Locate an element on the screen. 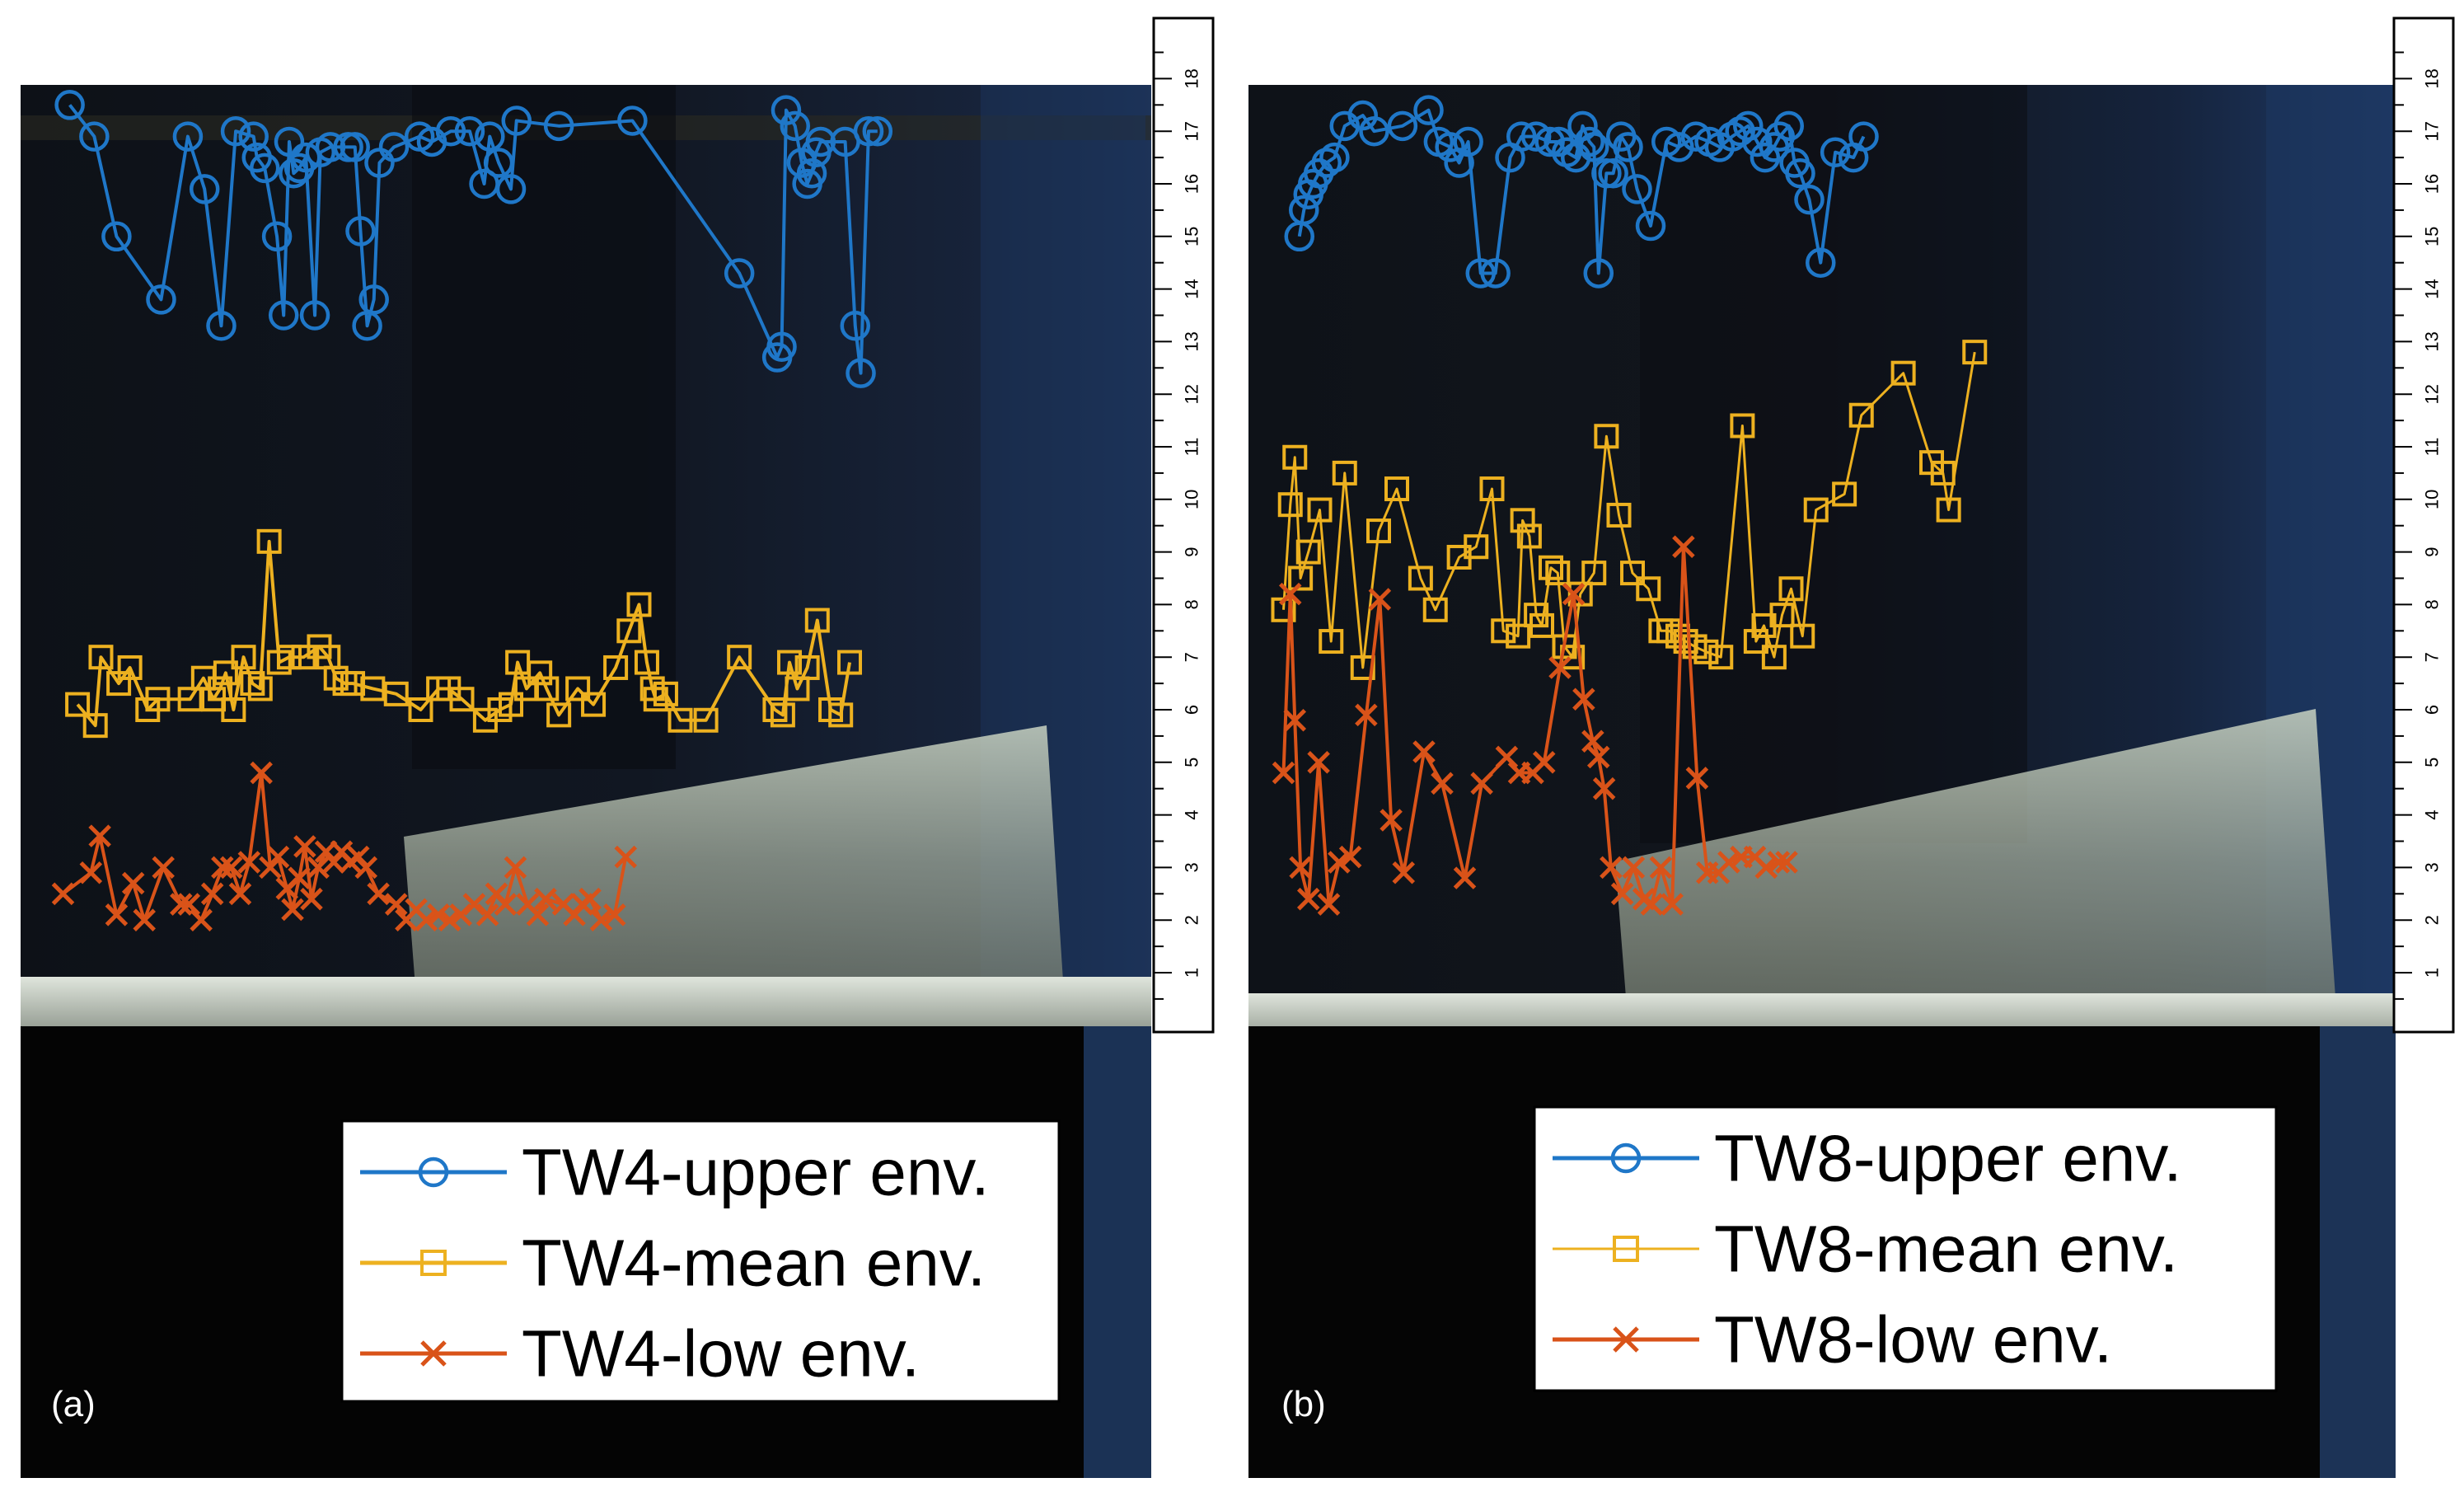 This screenshot has width=2464, height=1506. ruler-tick-label: 9 is located at coordinates (1192, 551).